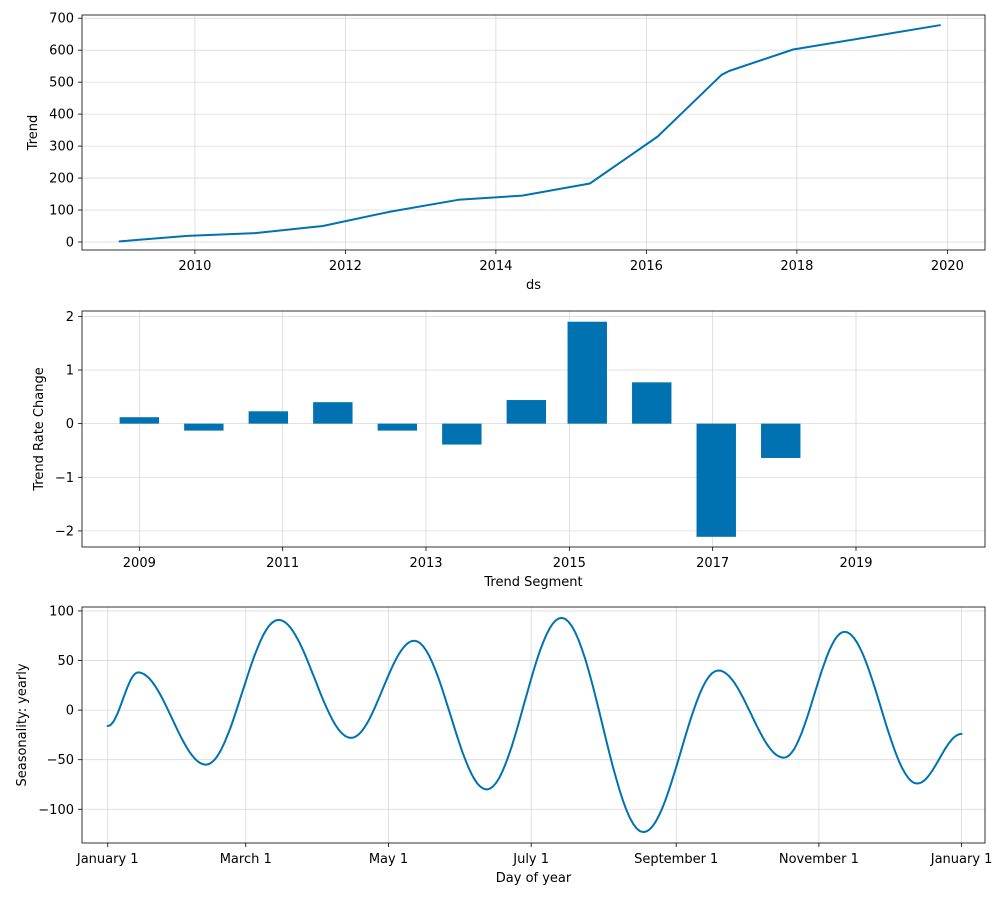 The image size is (1000, 900). I want to click on trend-y-axis-label: Trend, so click(33, 133).